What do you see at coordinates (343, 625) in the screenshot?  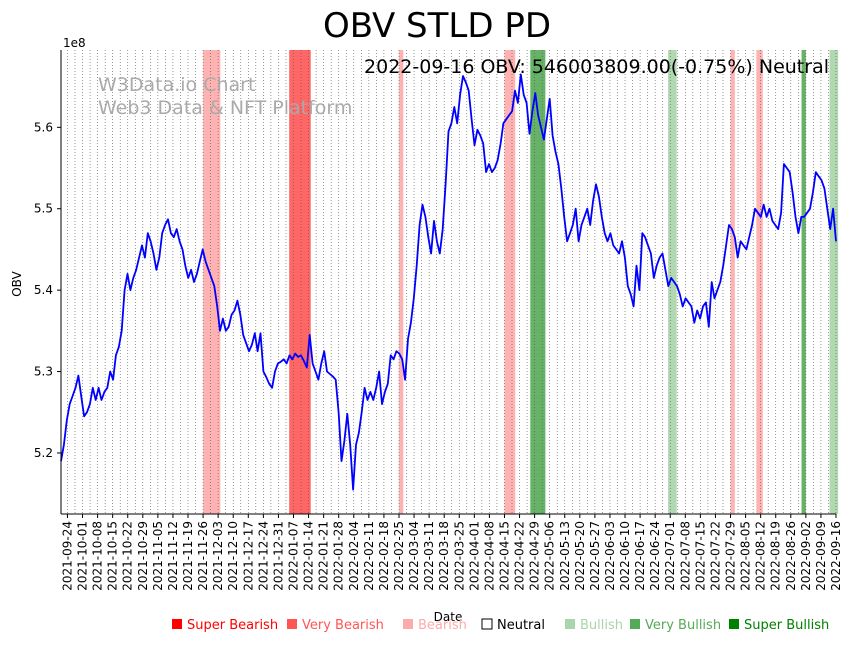 I see `legend-label: Very Bearish` at bounding box center [343, 625].